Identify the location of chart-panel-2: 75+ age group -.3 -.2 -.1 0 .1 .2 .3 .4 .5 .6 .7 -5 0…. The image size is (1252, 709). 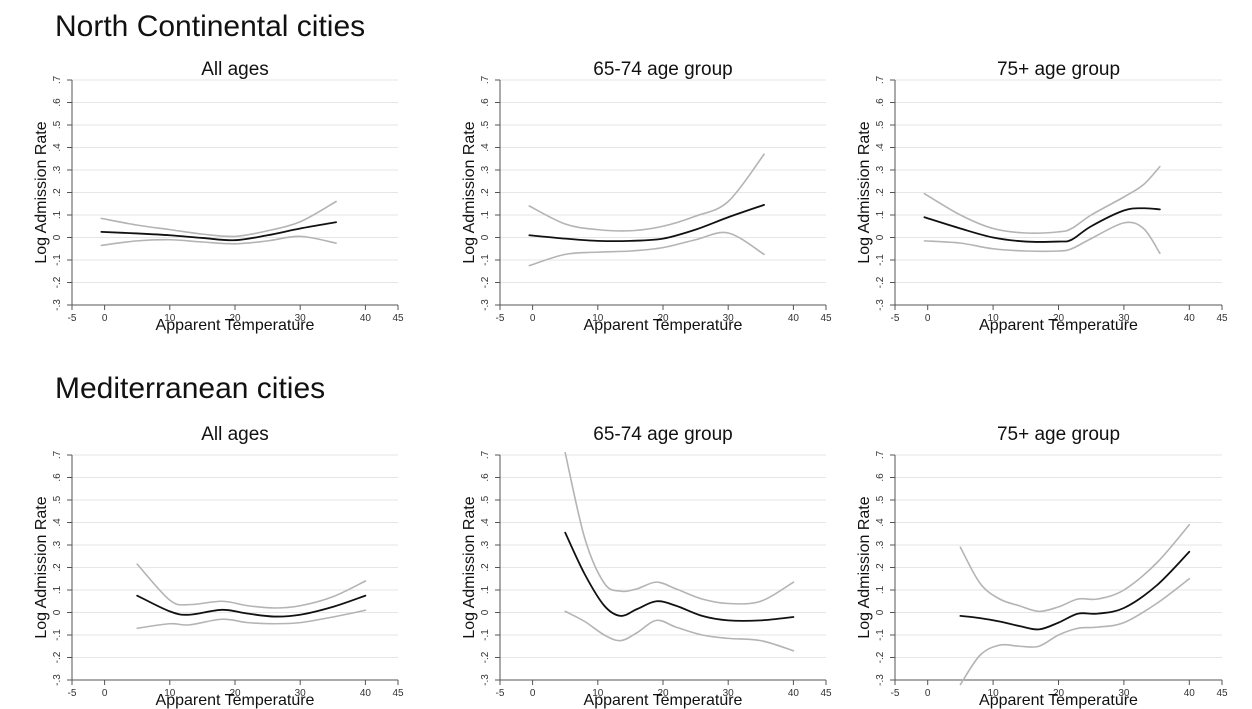
(1042, 196).